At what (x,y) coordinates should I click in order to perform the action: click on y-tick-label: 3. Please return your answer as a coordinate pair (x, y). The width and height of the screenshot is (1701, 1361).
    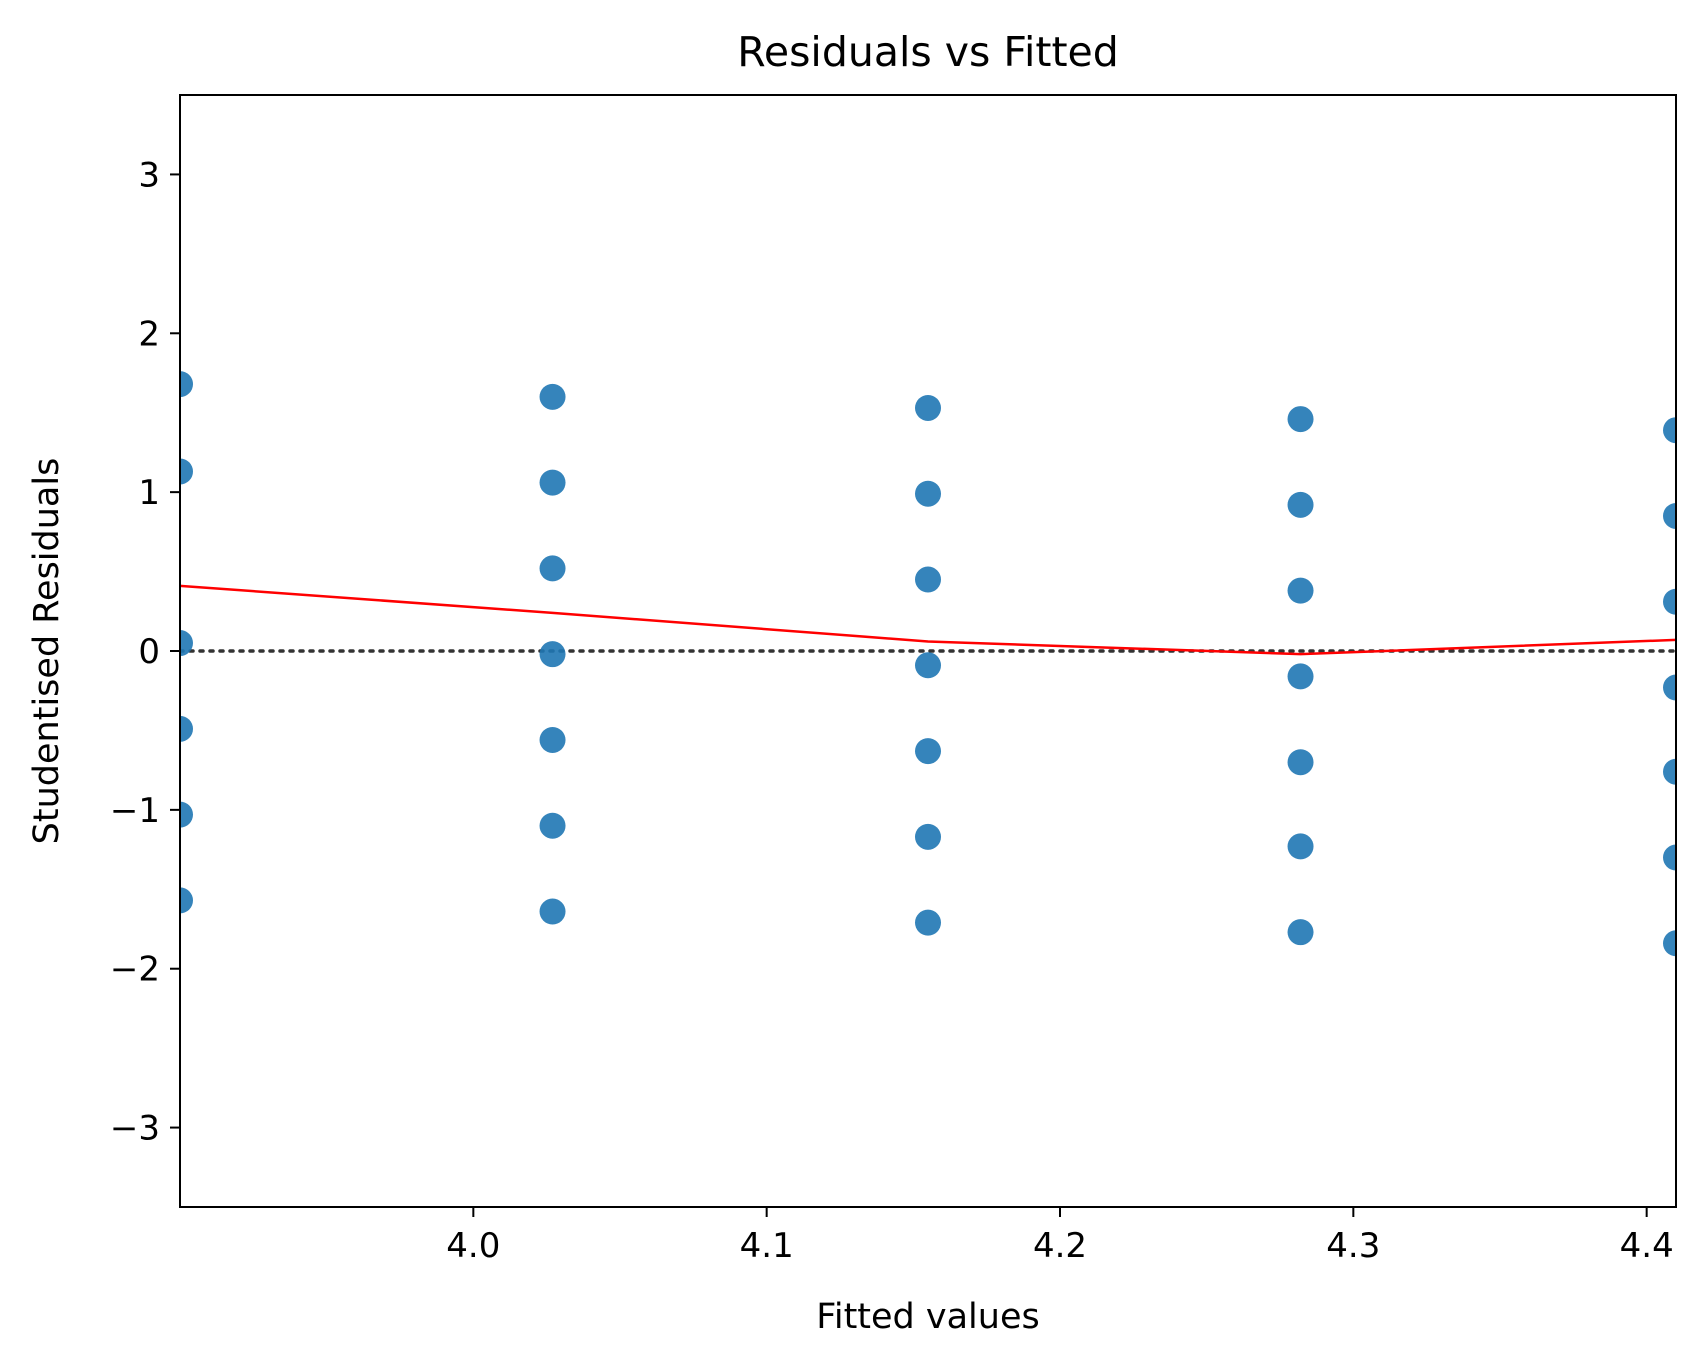
    Looking at the image, I should click on (149, 175).